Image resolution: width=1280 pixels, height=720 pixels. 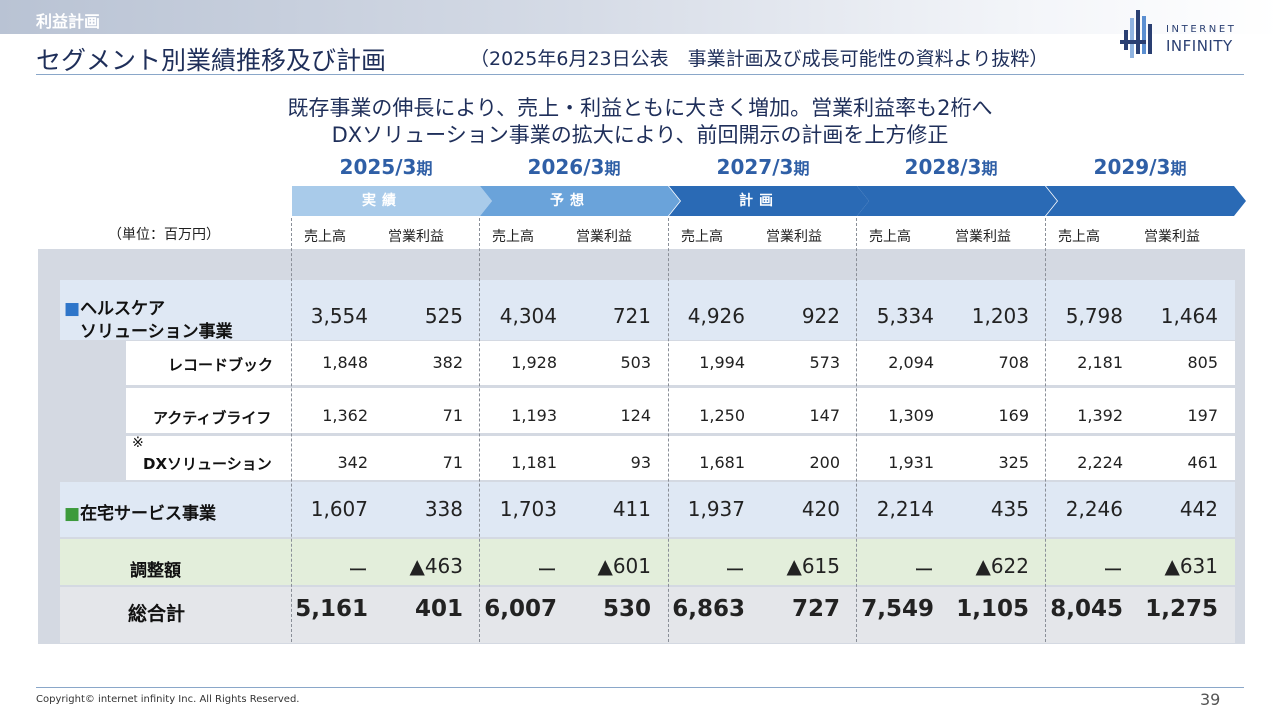 What do you see at coordinates (820, 508) in the screenshot?
I see `table-cell: 420` at bounding box center [820, 508].